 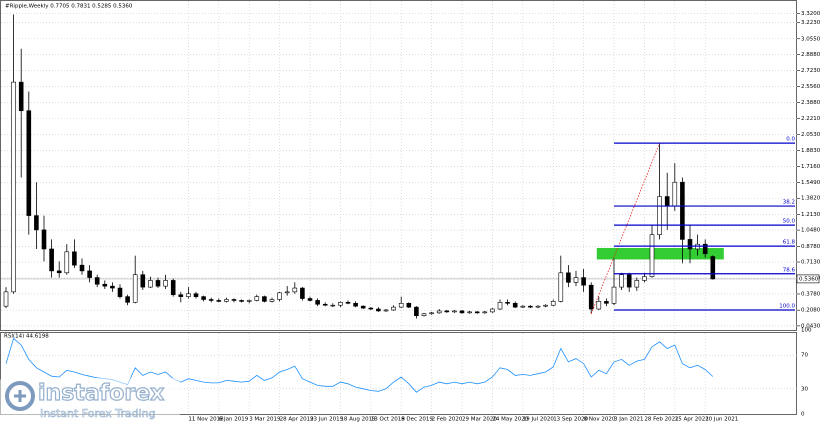 What do you see at coordinates (804, 356) in the screenshot?
I see `rsi-tick-label: 70` at bounding box center [804, 356].